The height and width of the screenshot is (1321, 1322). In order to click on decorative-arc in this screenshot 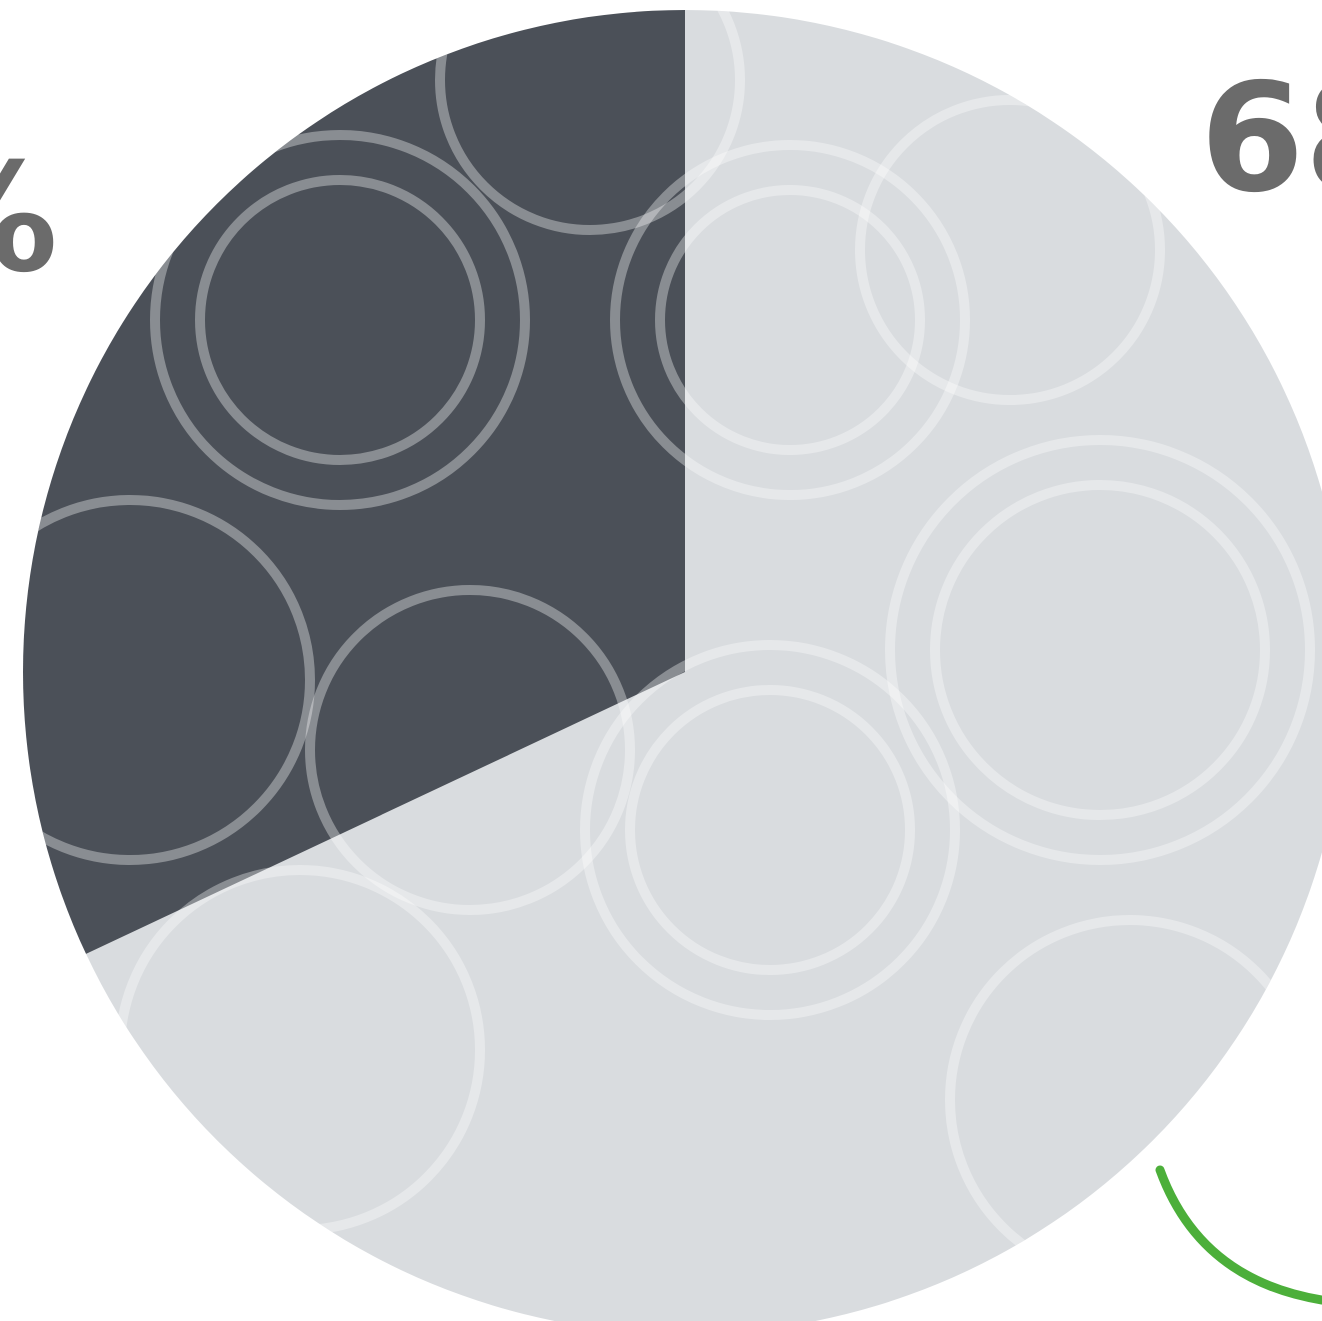, I will do `click(1238, 1235)`.